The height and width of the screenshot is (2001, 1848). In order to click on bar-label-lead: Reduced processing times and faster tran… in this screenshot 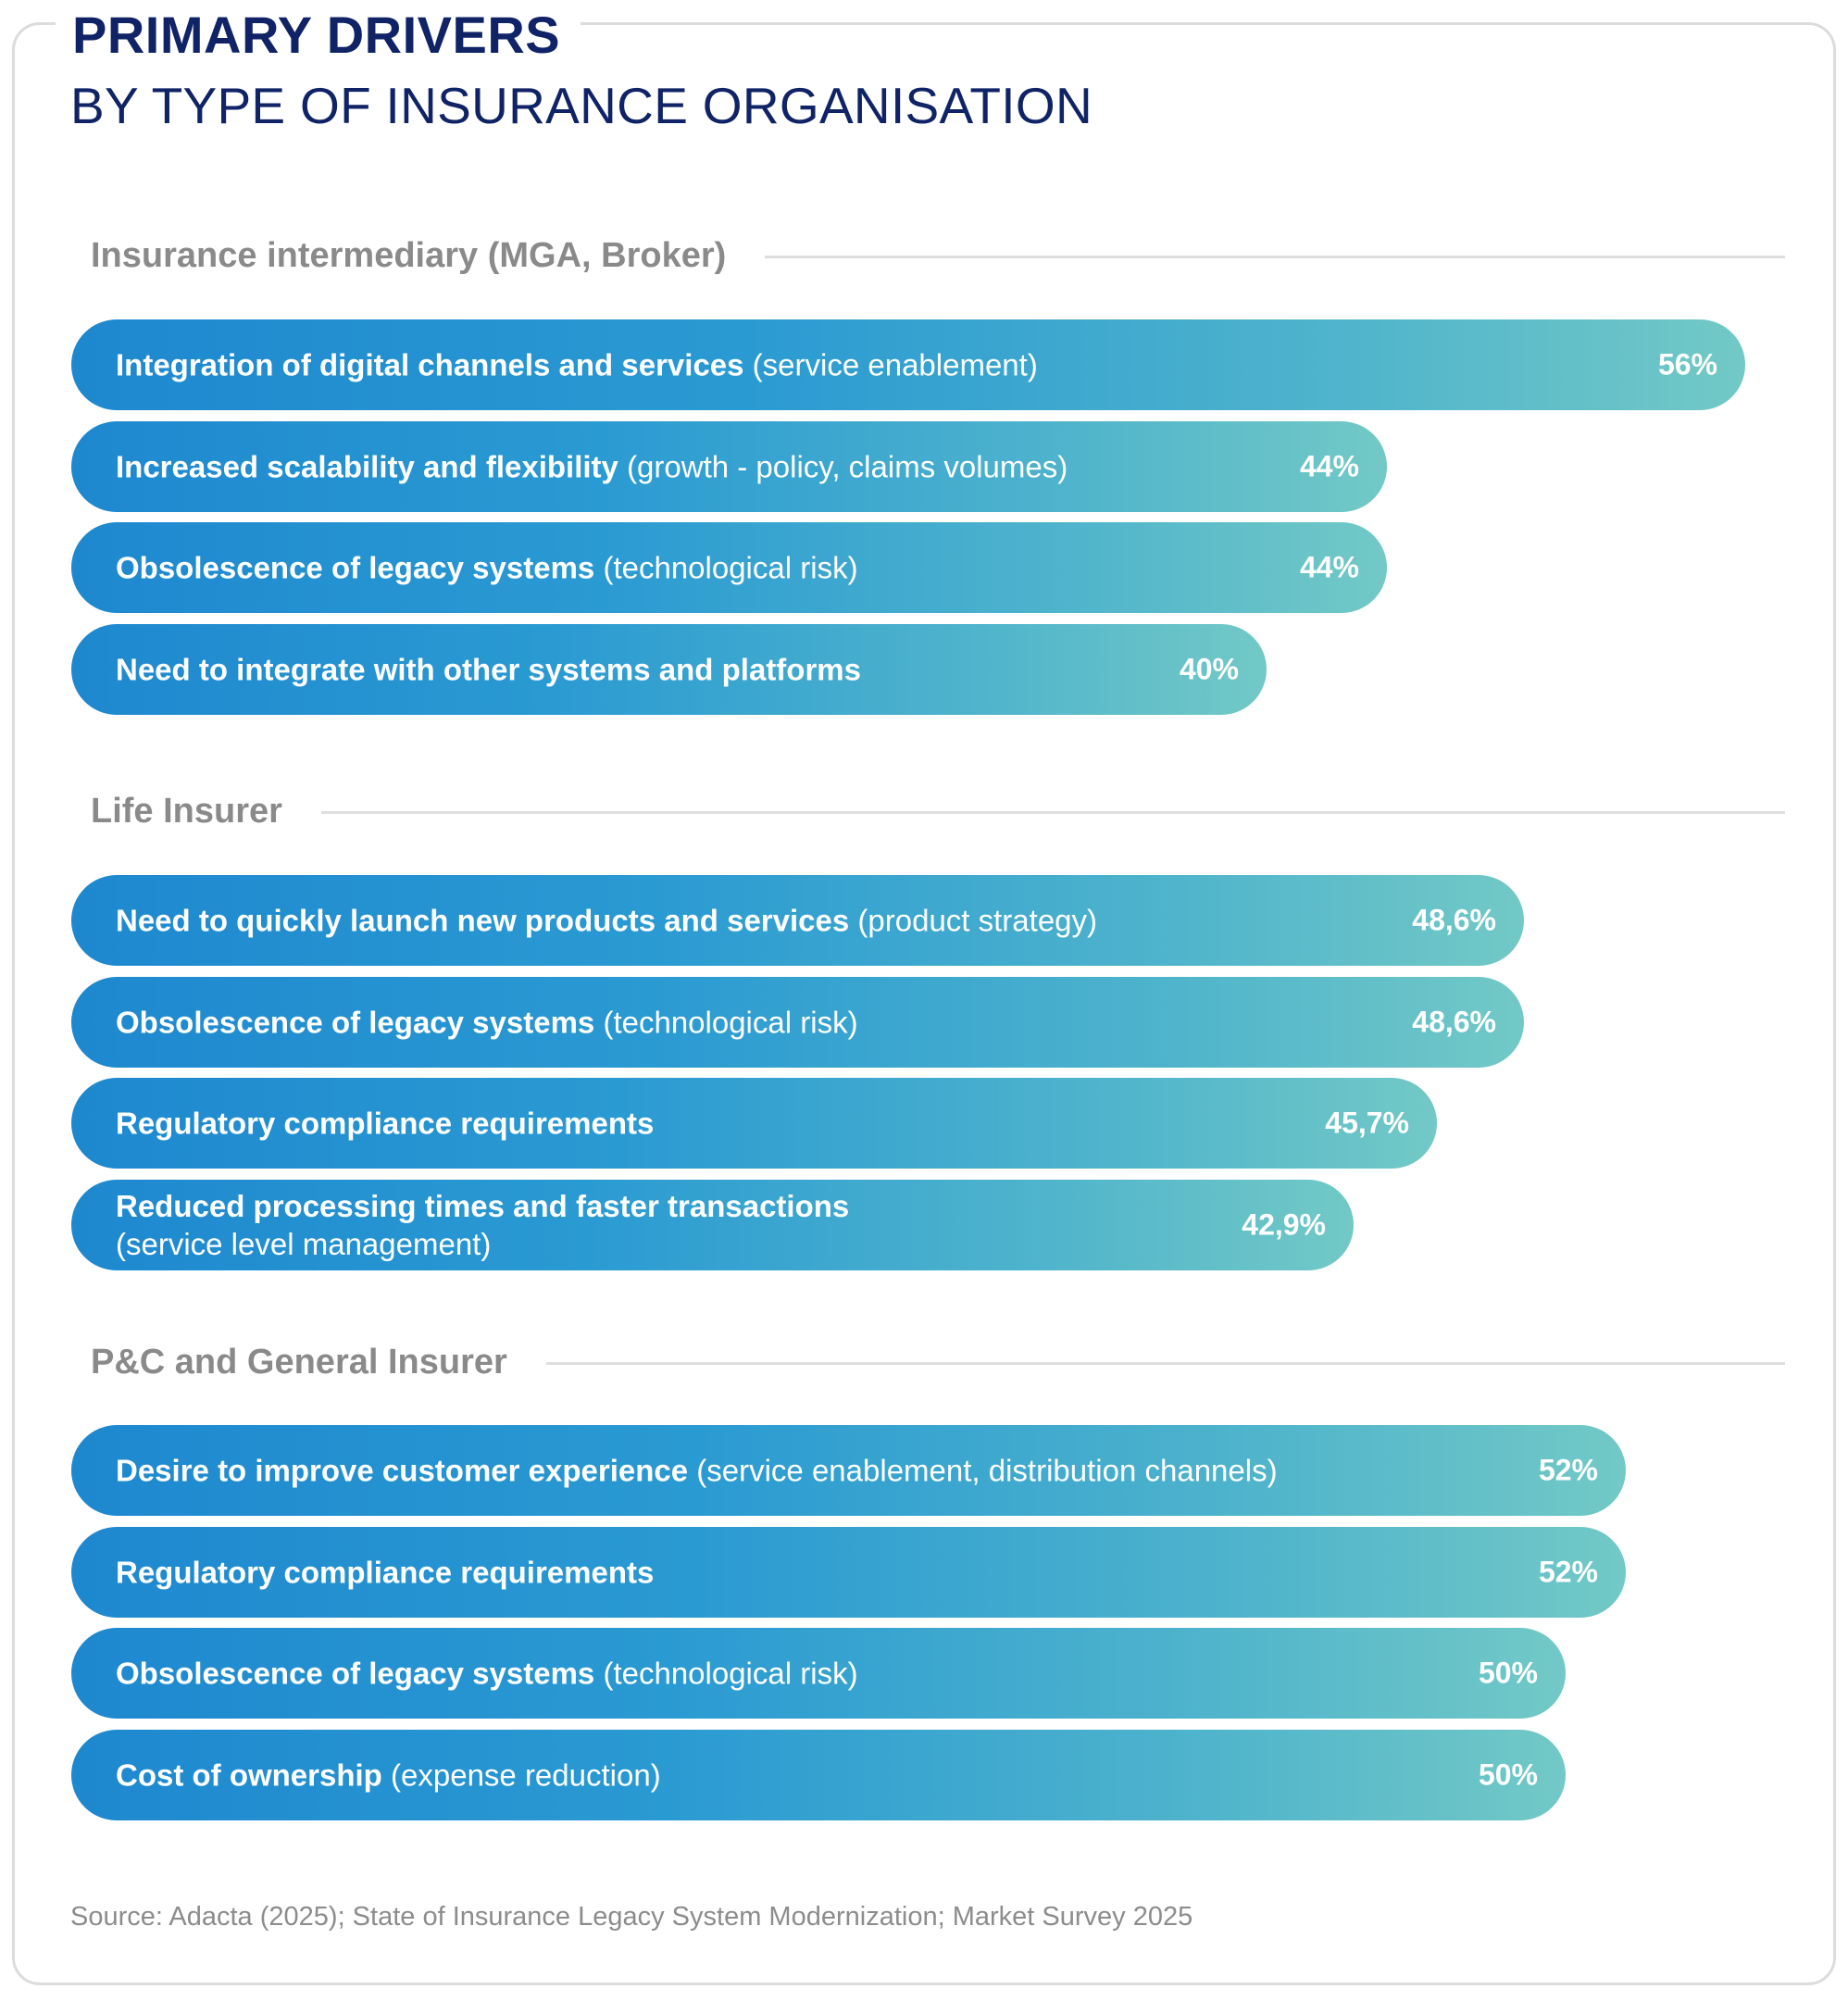, I will do `click(483, 1205)`.